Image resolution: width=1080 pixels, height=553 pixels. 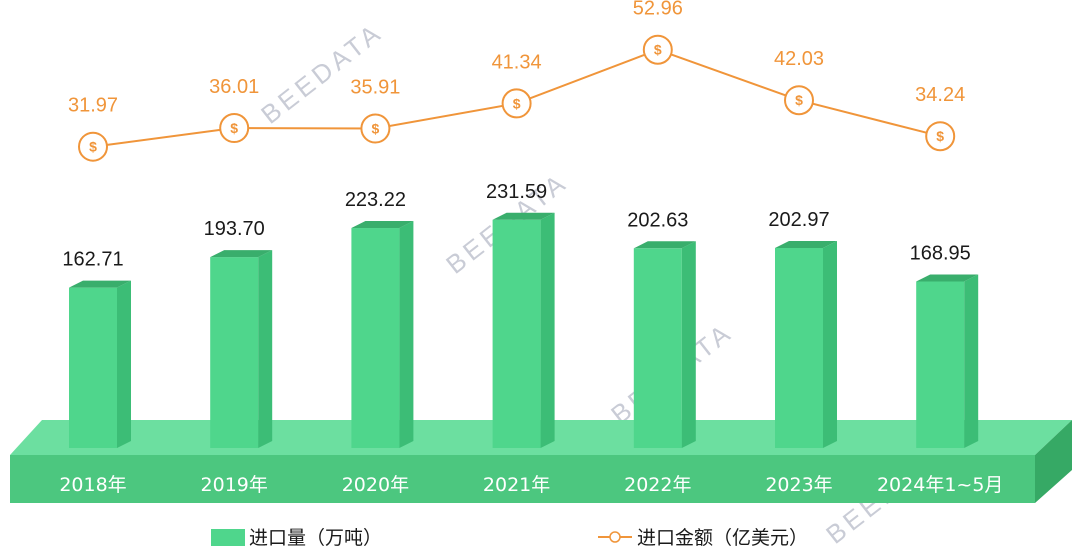 I want to click on bar-group: 162.71, so click(x=96, y=348).